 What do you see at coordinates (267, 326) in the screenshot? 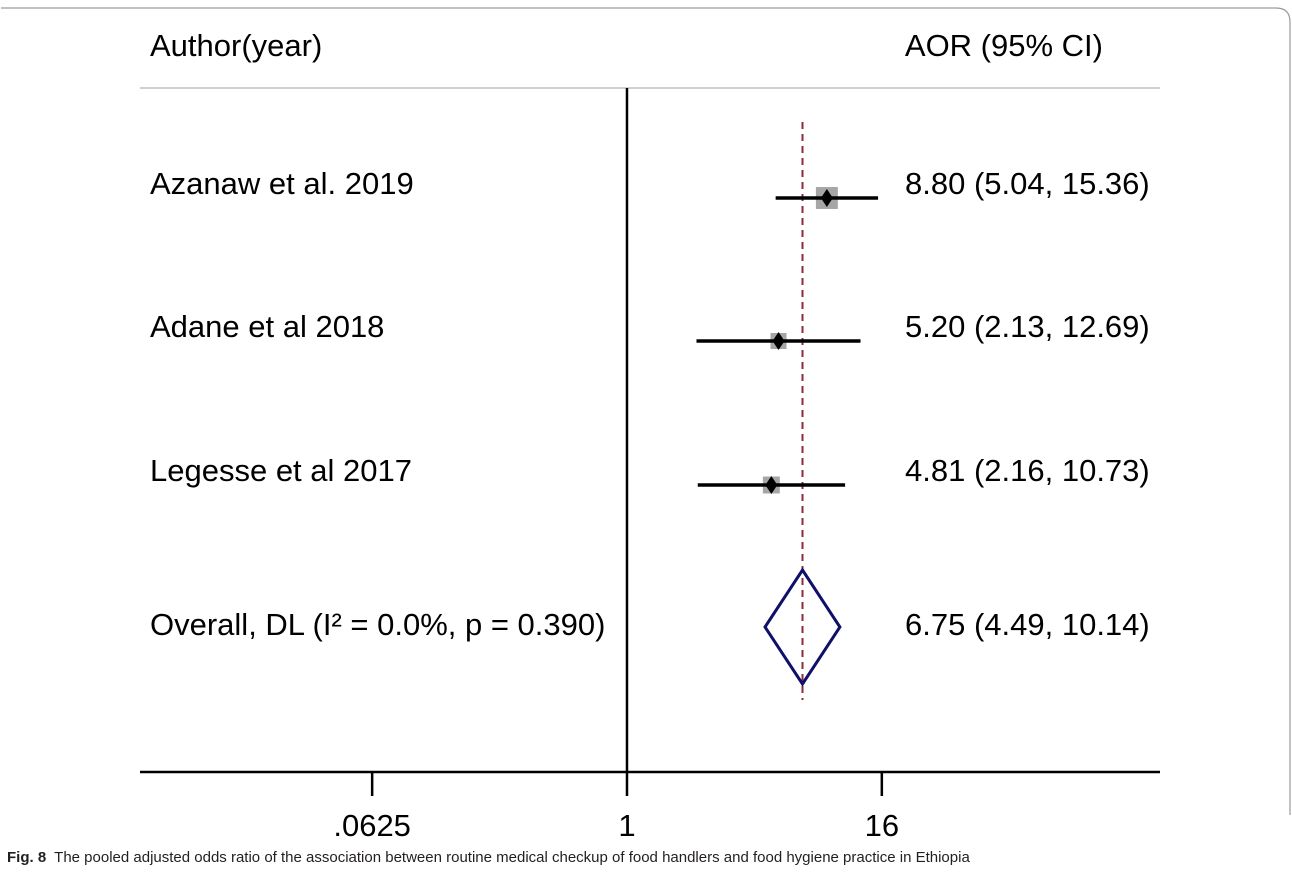
I see `study-label: Adane et al 2018` at bounding box center [267, 326].